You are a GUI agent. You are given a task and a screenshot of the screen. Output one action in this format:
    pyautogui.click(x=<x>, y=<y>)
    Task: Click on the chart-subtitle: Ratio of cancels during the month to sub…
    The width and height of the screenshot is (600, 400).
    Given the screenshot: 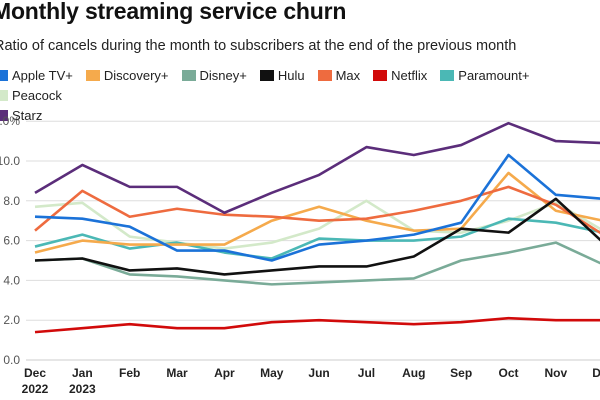 What is the action you would take?
    pyautogui.click(x=258, y=46)
    